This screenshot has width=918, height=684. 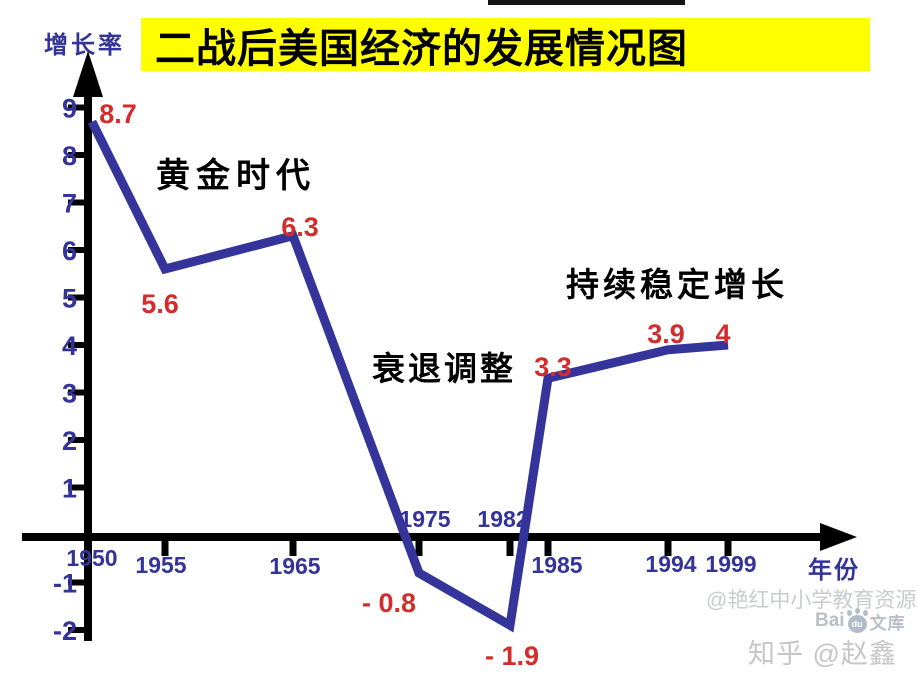 I want to click on x-tick-label: 1965, so click(x=294, y=566).